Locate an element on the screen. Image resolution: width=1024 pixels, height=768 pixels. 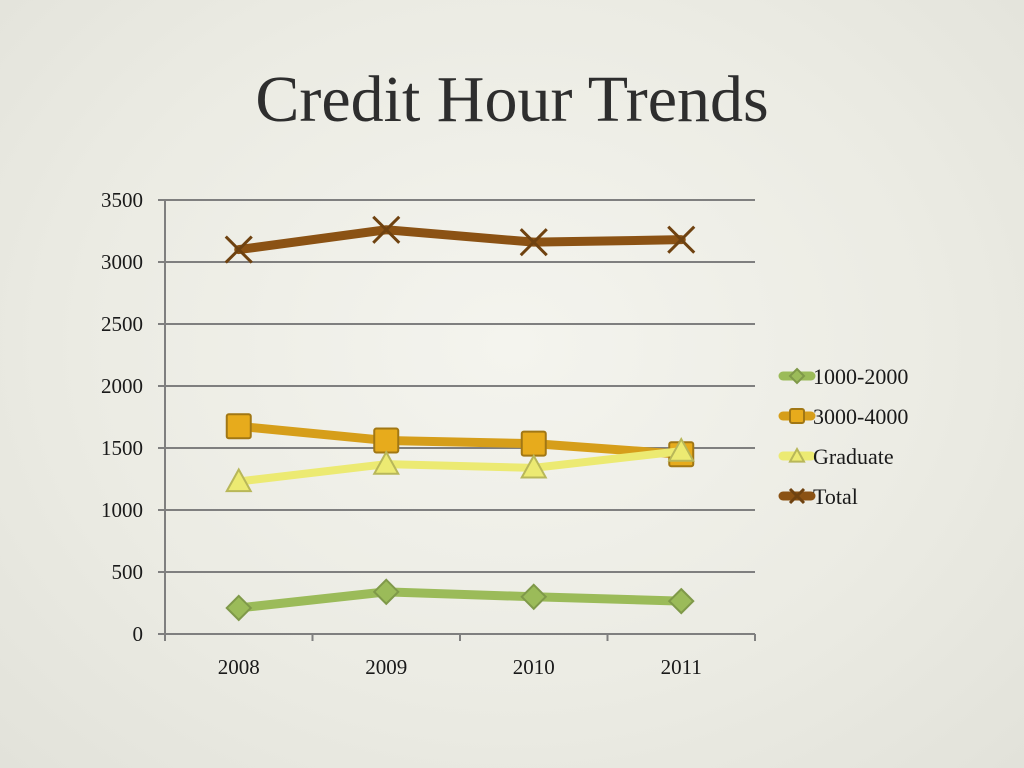
legend: 1000-2000 3000-4000 Graduate Total is located at coordinates (843, 436).